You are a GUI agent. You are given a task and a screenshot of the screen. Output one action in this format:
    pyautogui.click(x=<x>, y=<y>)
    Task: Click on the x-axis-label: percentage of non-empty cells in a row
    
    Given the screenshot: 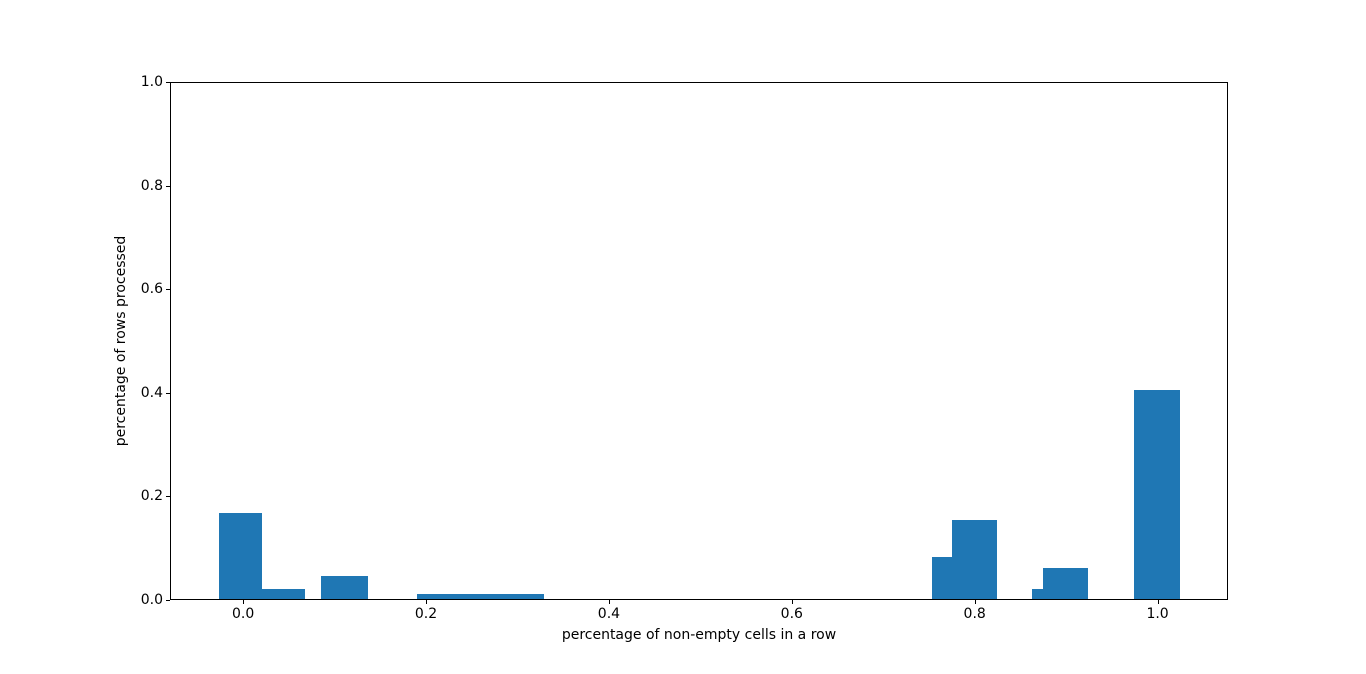 What is the action you would take?
    pyautogui.click(x=699, y=635)
    